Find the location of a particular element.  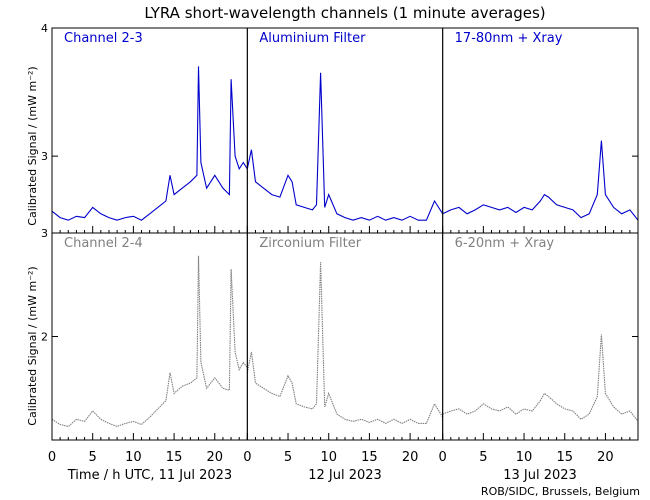

panel-label: Channel 2-4 is located at coordinates (103, 243).